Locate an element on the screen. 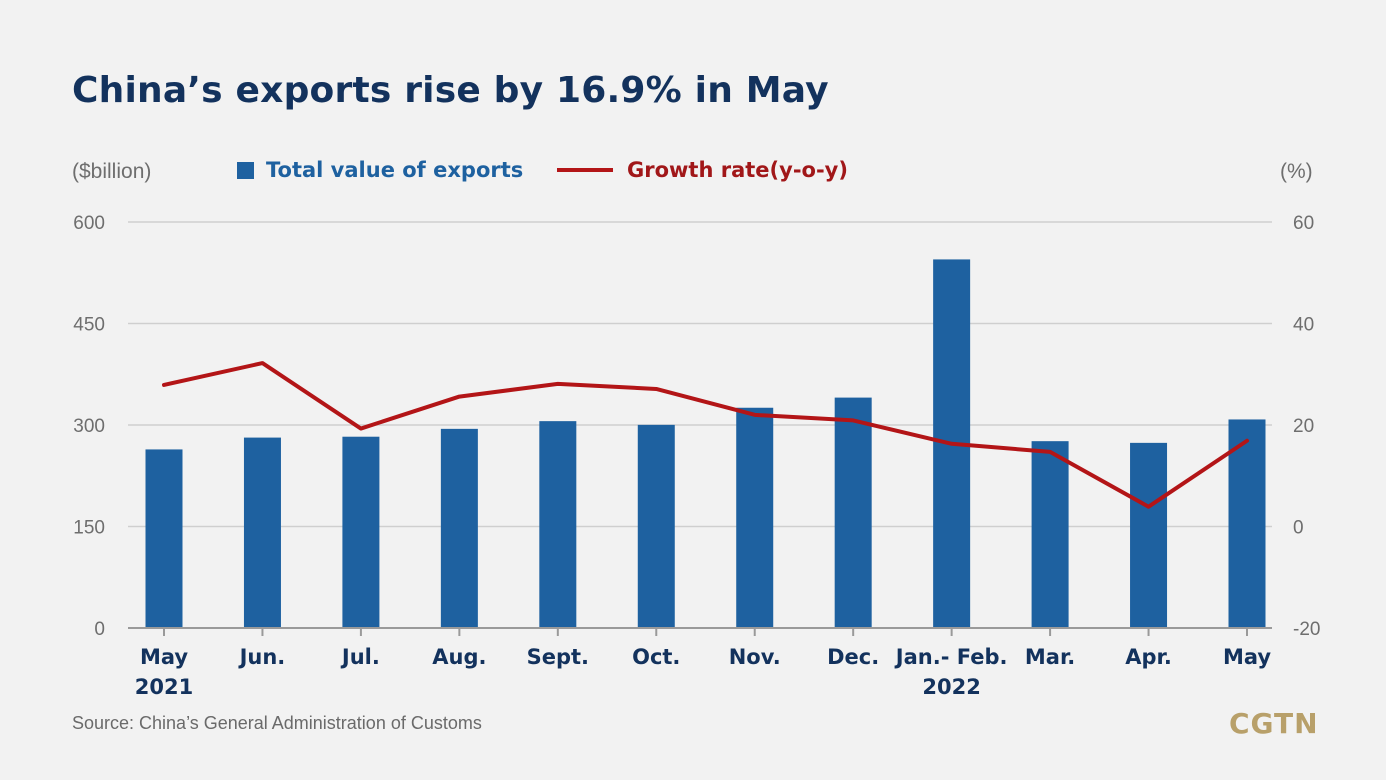 The height and width of the screenshot is (780, 1386). left-axis-unit: ($billion) is located at coordinates (112, 171).